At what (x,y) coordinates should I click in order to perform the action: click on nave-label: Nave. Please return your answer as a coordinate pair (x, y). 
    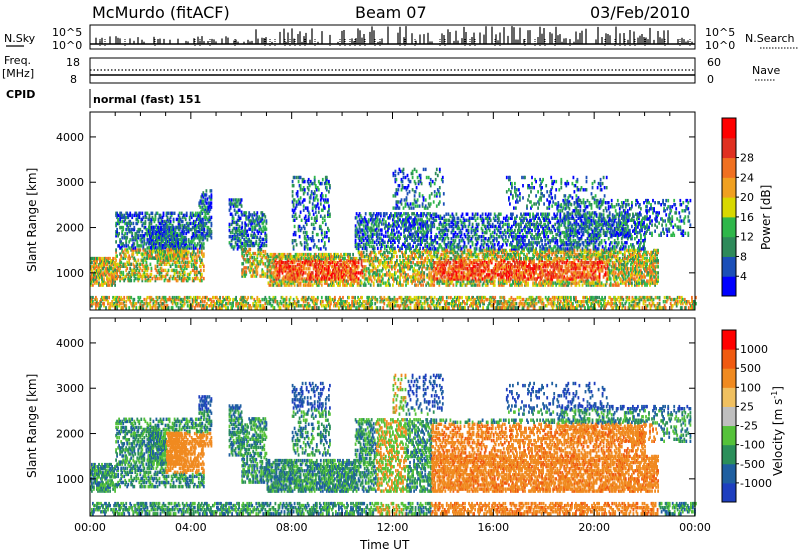
    Looking at the image, I should click on (766, 70).